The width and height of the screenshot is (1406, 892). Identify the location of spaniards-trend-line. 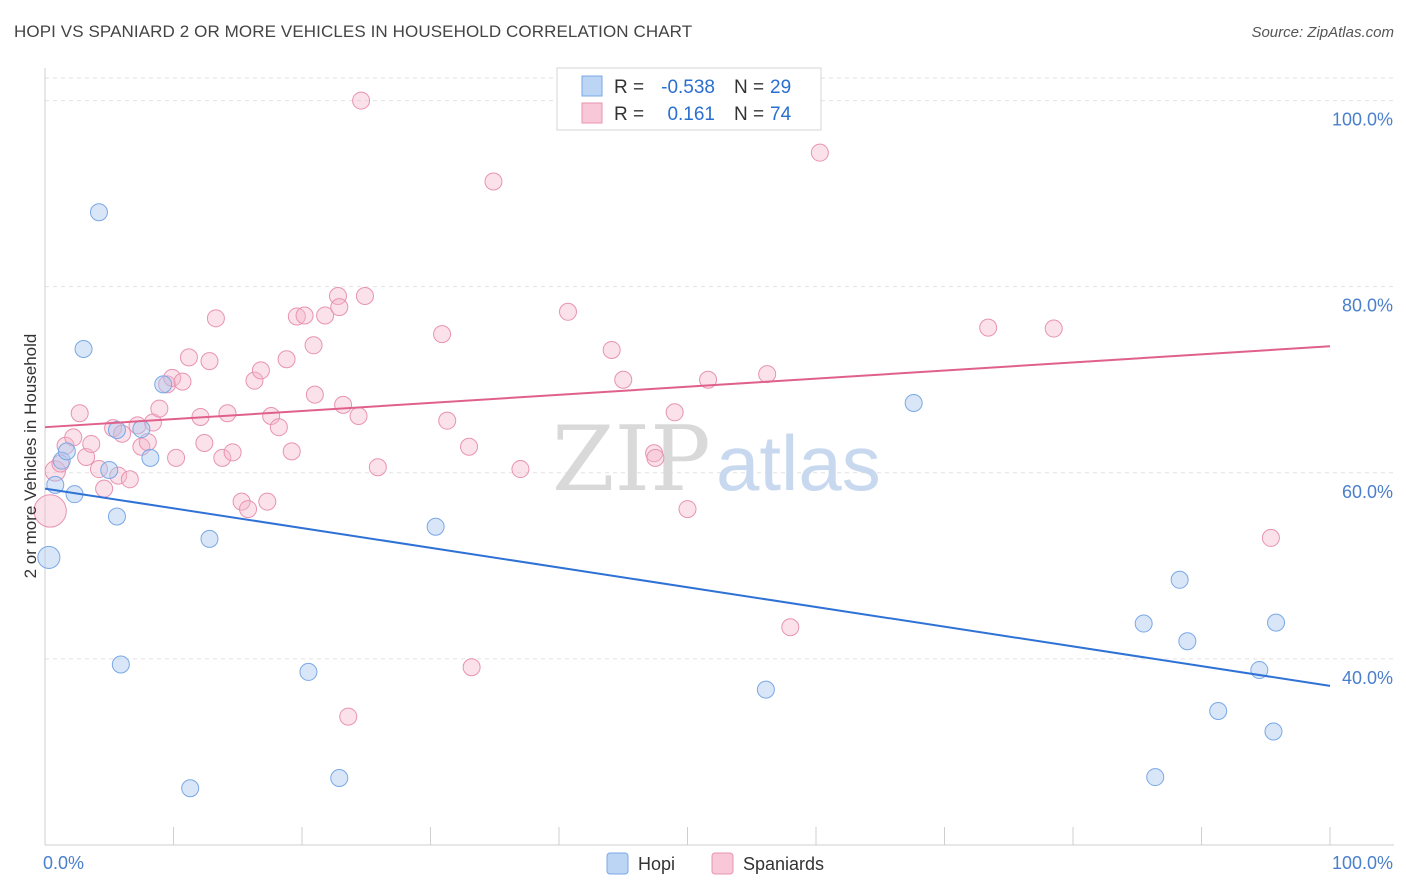
(687, 387).